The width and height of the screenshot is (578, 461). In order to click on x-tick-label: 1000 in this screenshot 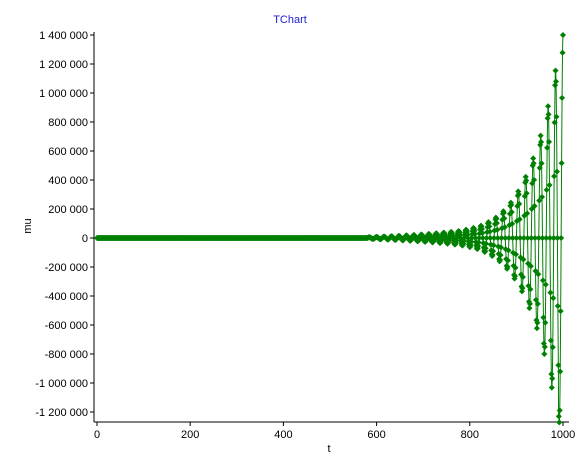, I will do `click(563, 435)`.